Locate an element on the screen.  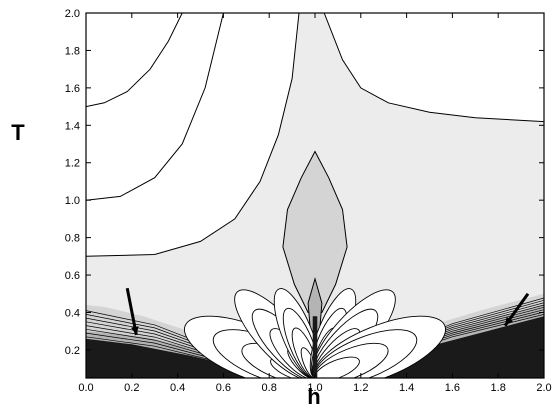
contour-line-upper-left-inner is located at coordinates (155, 107).